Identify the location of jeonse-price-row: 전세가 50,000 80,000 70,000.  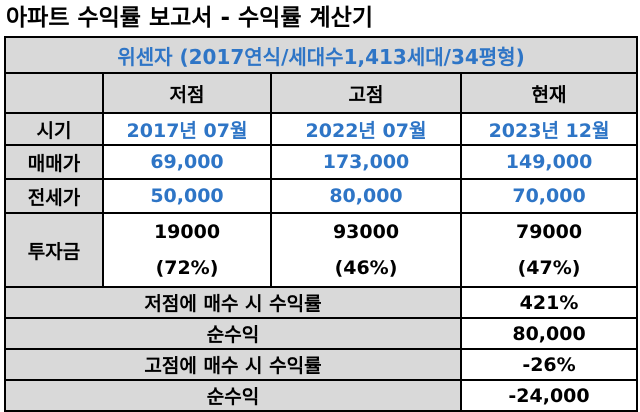
(321, 196).